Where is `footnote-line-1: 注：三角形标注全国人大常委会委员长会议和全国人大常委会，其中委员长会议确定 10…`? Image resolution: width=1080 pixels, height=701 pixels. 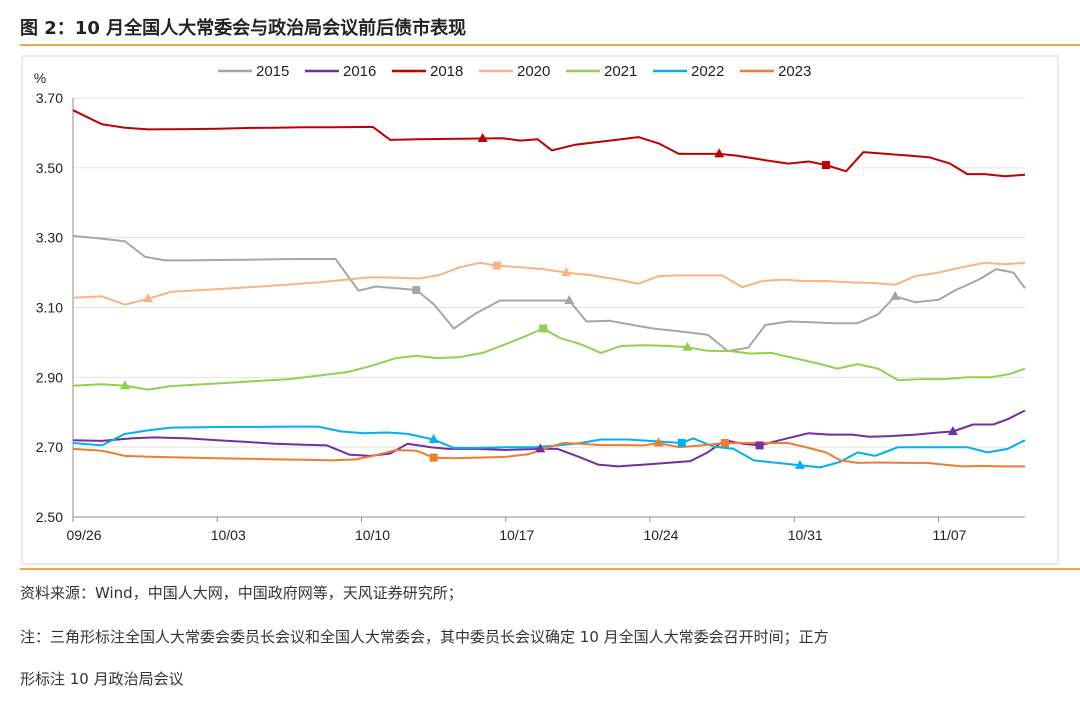 footnote-line-1: 注：三角形标注全国人大常委会委员长会议和全国人大常委会，其中委员长会议确定 10… is located at coordinates (424, 637).